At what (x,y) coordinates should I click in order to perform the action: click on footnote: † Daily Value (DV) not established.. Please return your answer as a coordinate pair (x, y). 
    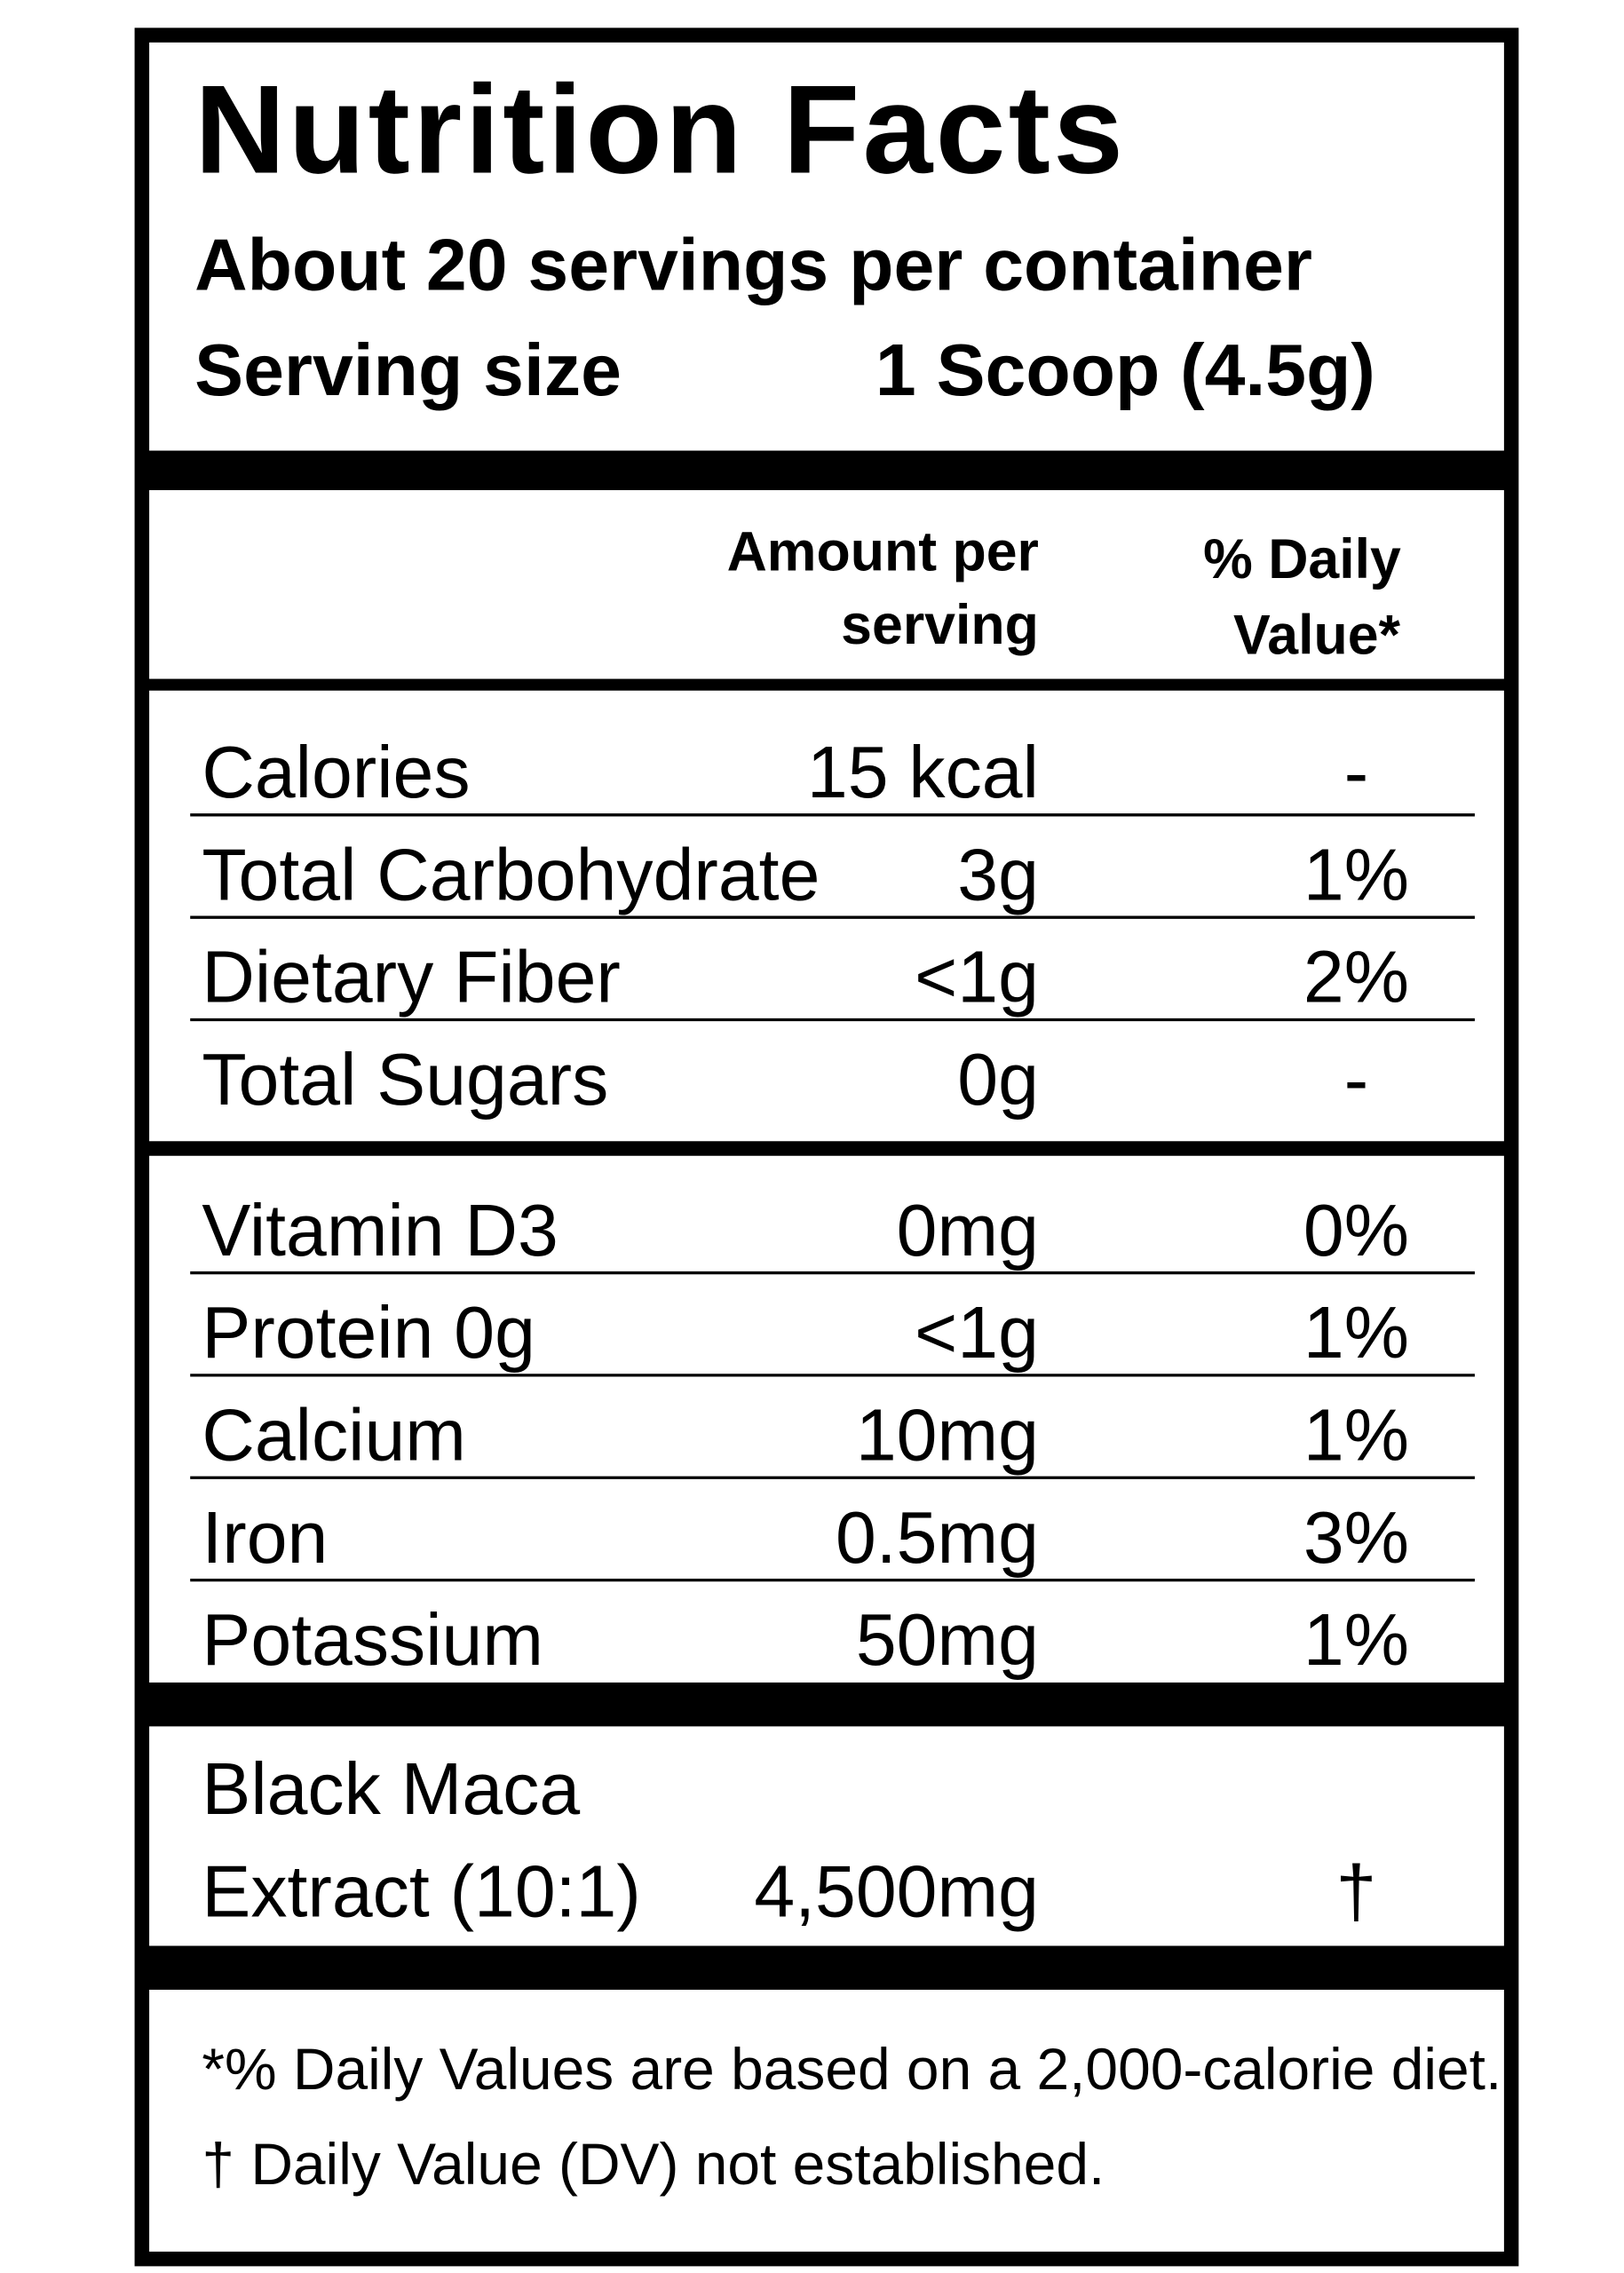
    Looking at the image, I should click on (653, 2164).